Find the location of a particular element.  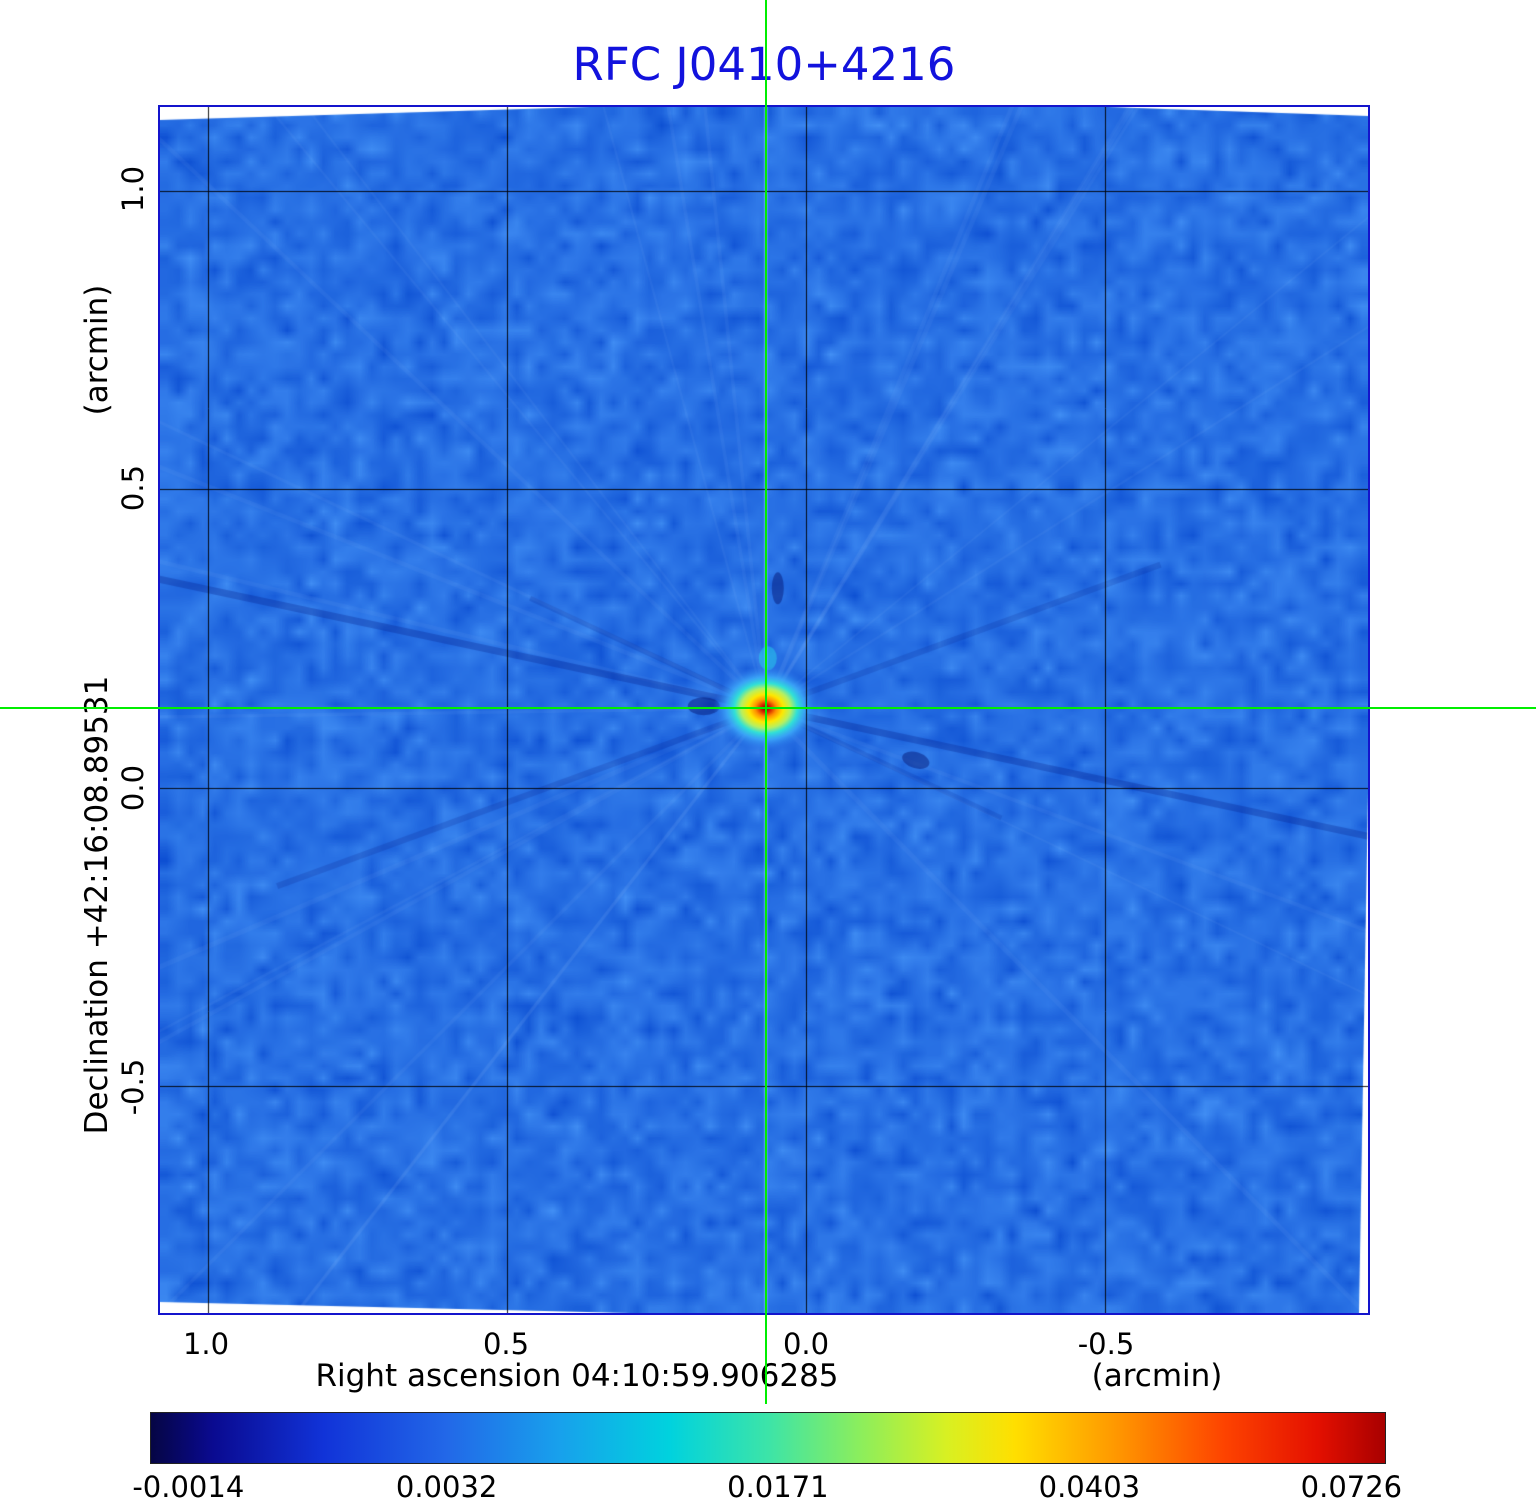

y-tick-label: 0.0 is located at coordinates (133, 787).